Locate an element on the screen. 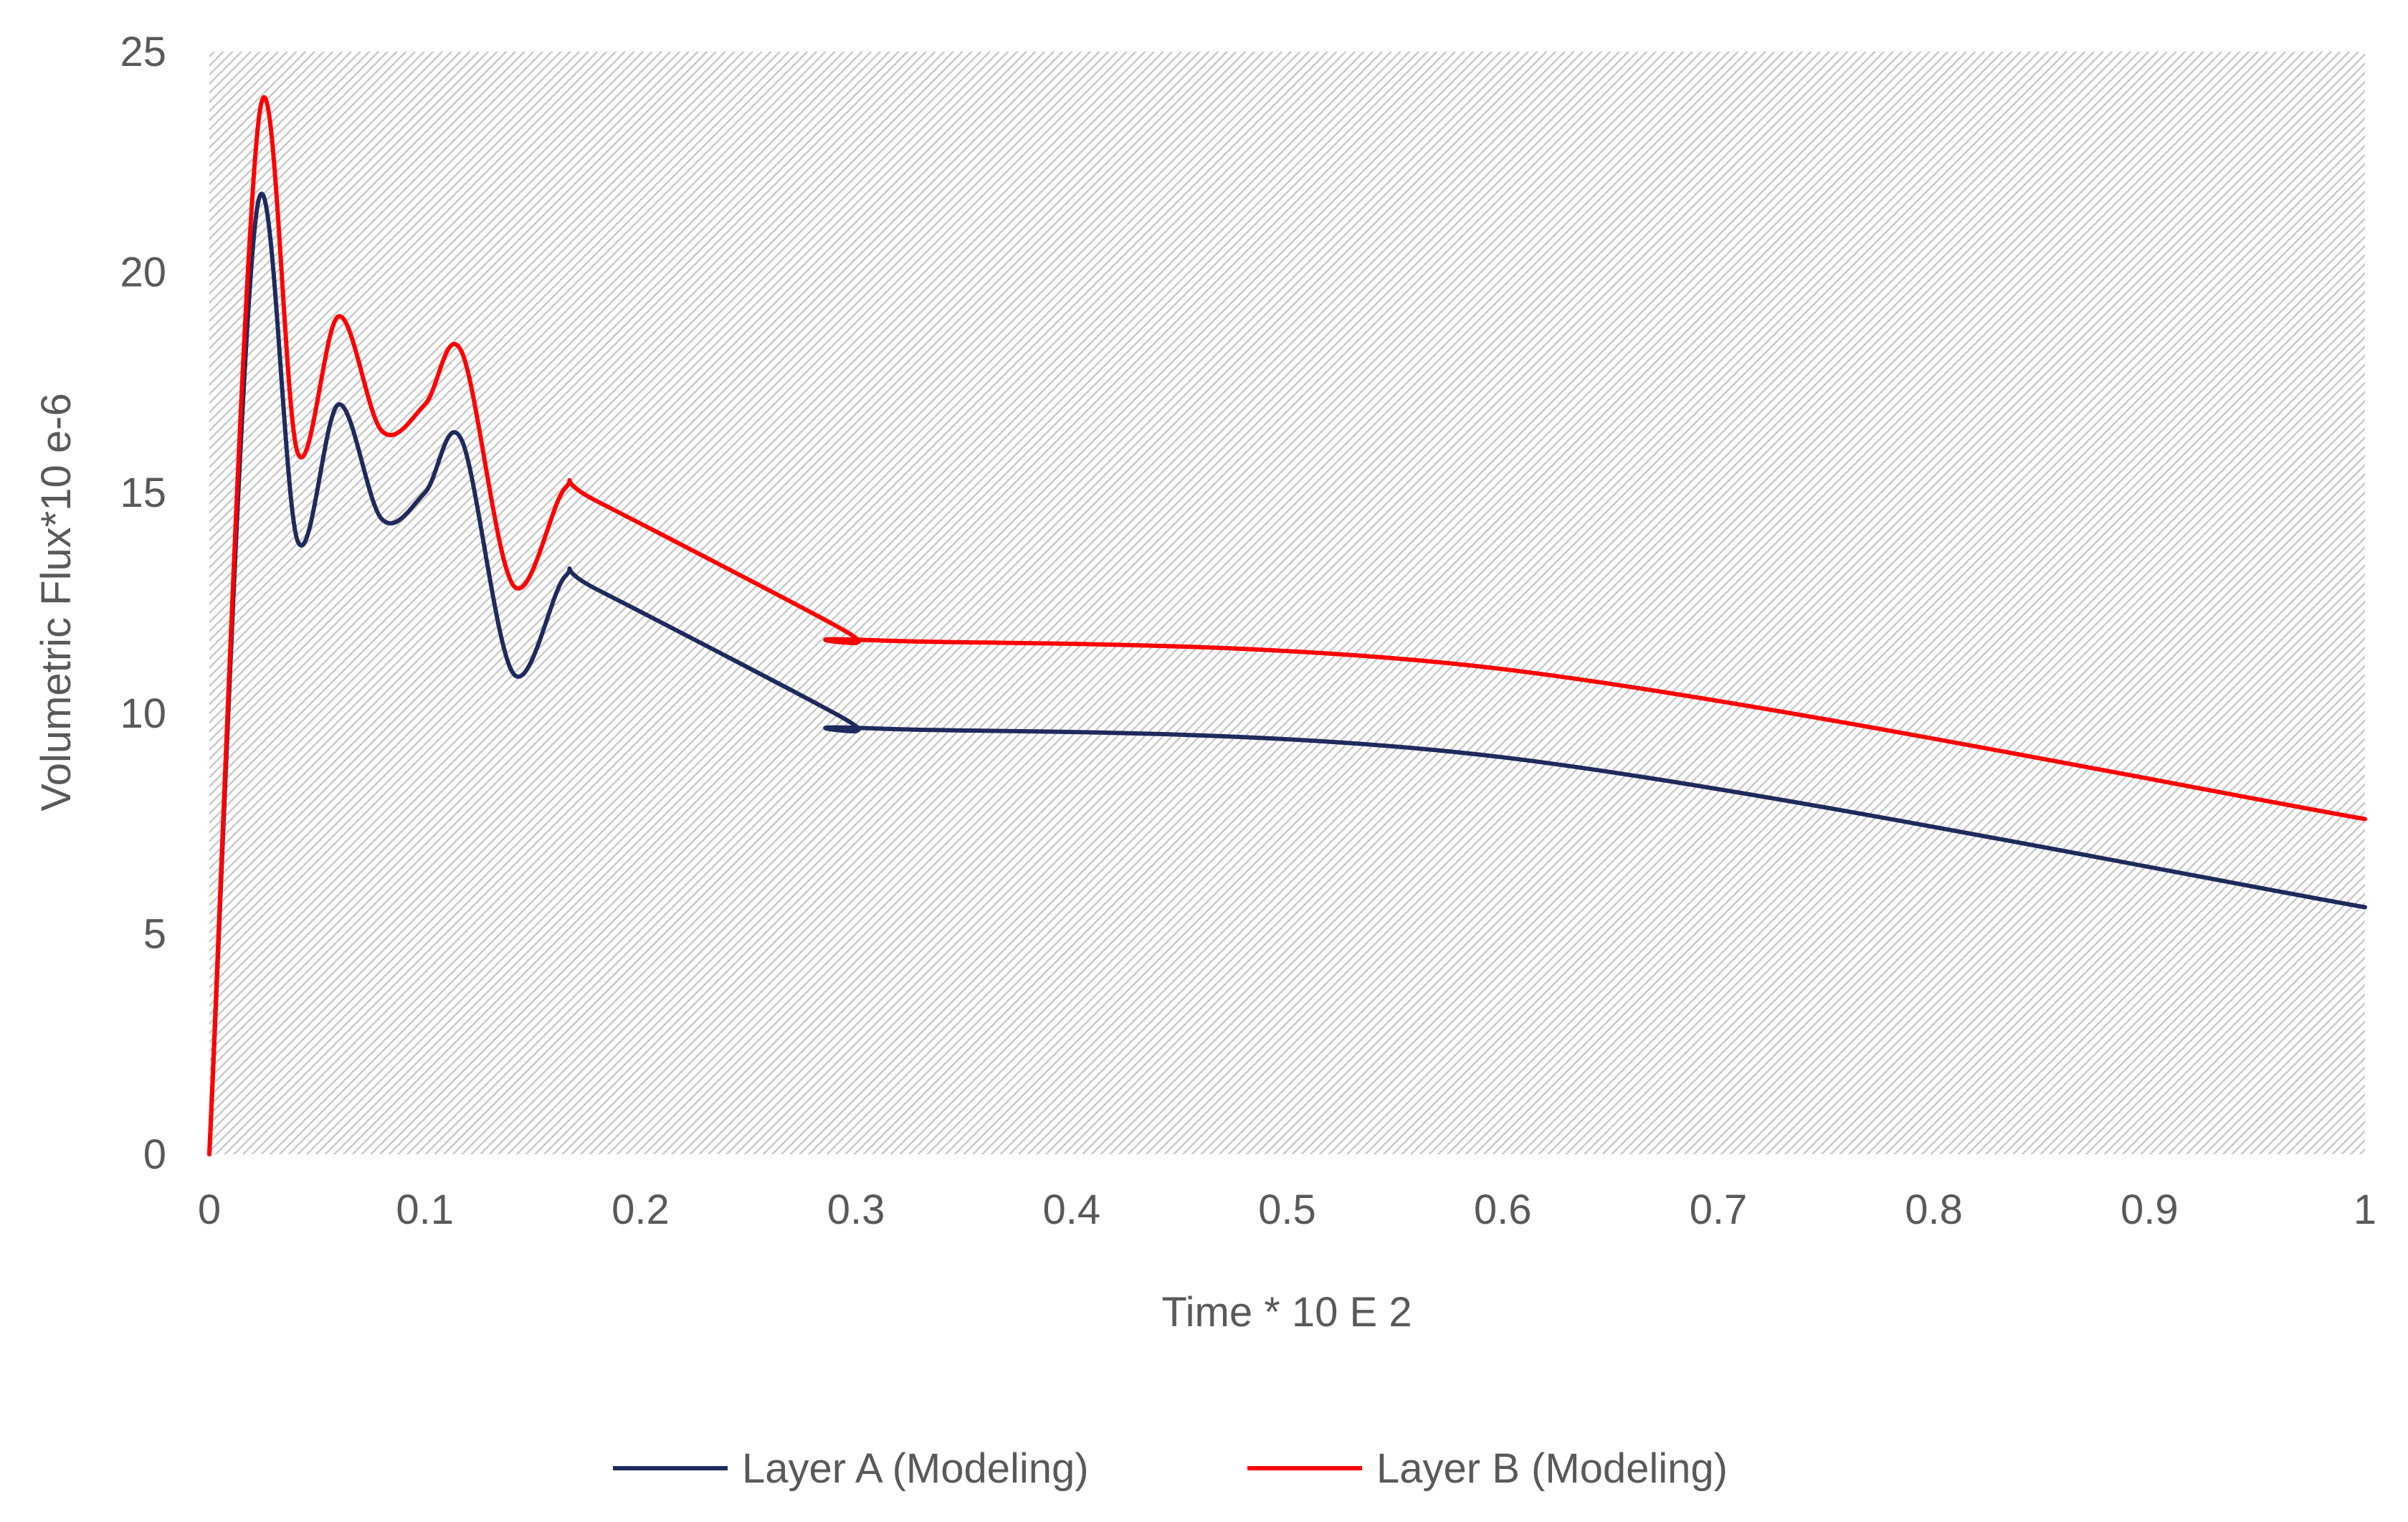 This screenshot has width=2408, height=1522. y-tick-label: 25 is located at coordinates (143, 52).